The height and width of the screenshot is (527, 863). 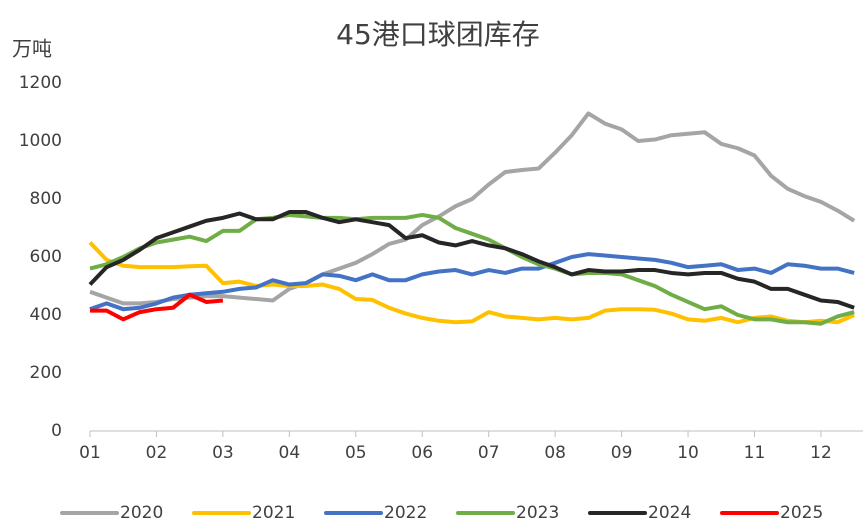 What do you see at coordinates (46, 199) in the screenshot?
I see `y-tick-label: 800` at bounding box center [46, 199].